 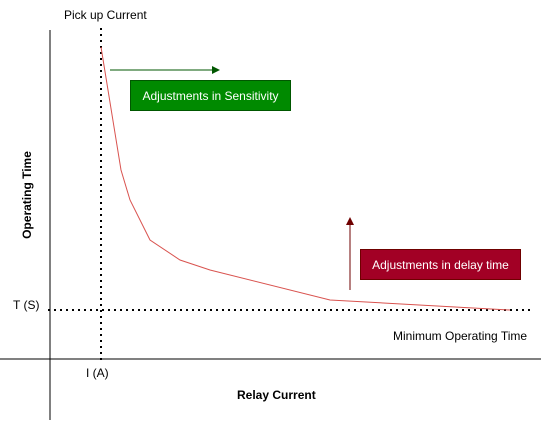 I want to click on y-axis-title: Operating Time, so click(x=27, y=195).